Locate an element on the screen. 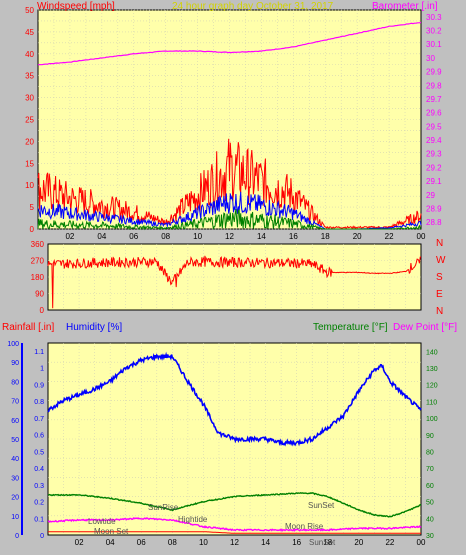  wind-axis-label: Windspeed [mph] is located at coordinates (76, 6).